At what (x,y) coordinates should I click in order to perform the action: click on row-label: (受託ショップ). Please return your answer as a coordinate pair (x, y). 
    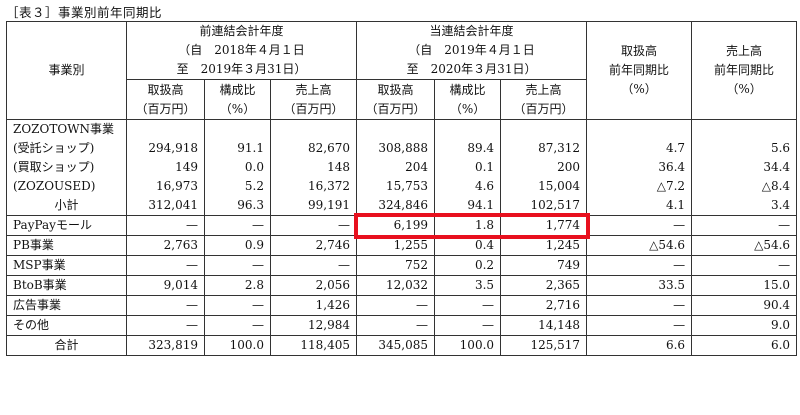
    Looking at the image, I should click on (66, 148).